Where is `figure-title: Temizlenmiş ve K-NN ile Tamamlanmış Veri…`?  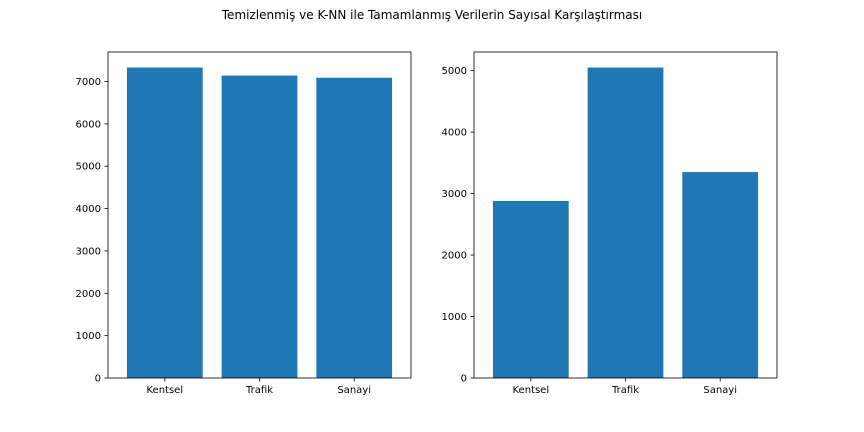
figure-title: Temizlenmiş ve K-NN ile Tamamlanmış Veri… is located at coordinates (431, 15).